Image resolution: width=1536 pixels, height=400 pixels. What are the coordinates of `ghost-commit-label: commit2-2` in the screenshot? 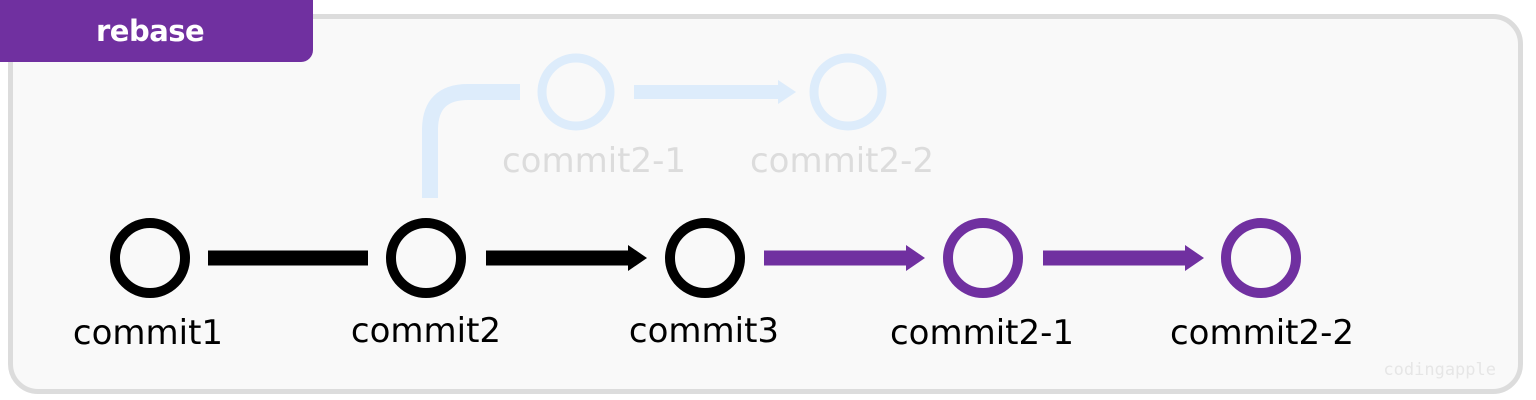 It's located at (842, 161).